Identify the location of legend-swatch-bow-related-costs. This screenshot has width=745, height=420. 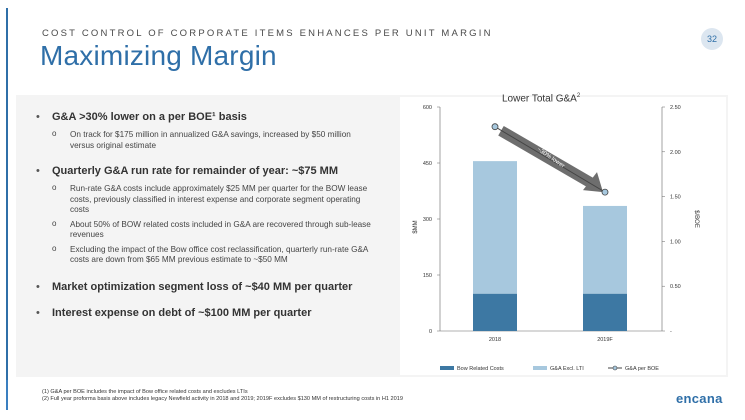
(447, 368).